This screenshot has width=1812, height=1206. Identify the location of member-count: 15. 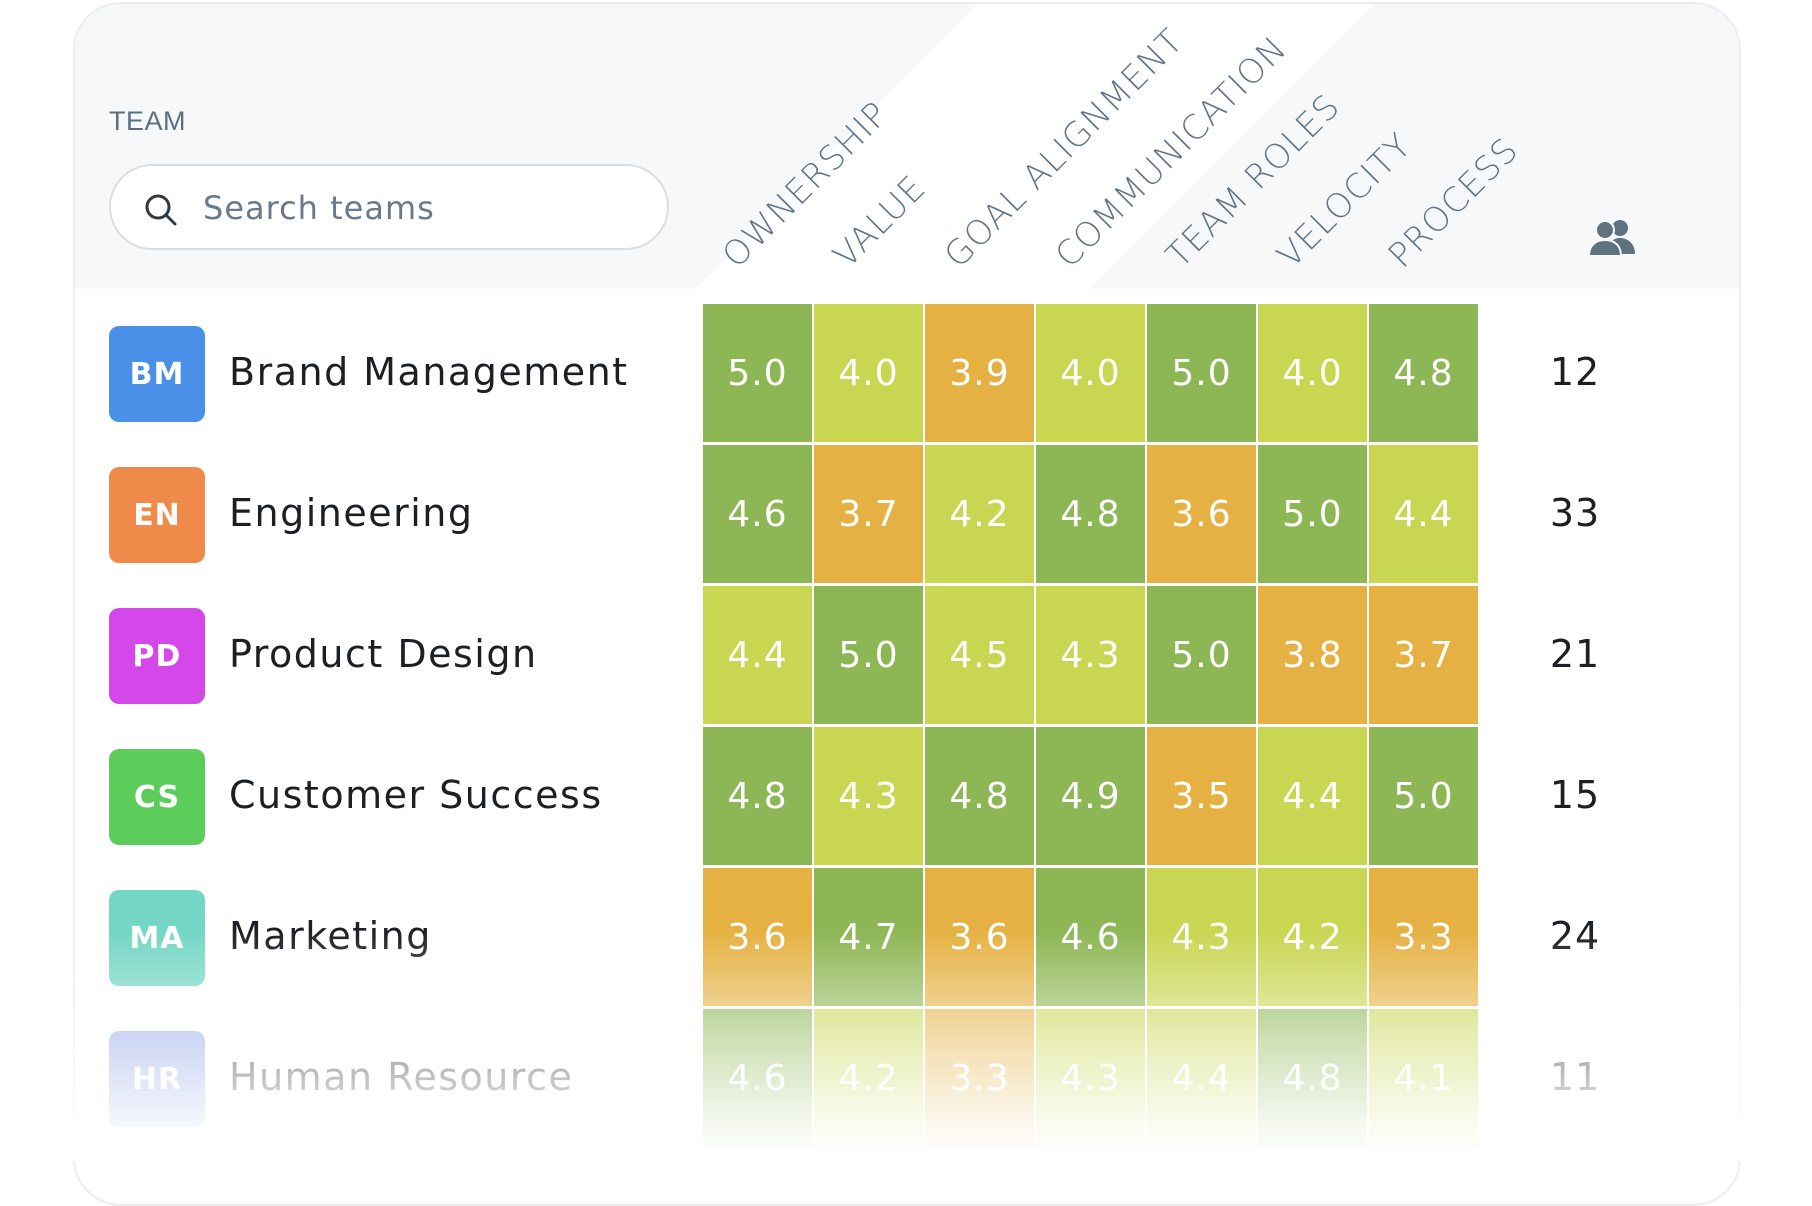
(1575, 795).